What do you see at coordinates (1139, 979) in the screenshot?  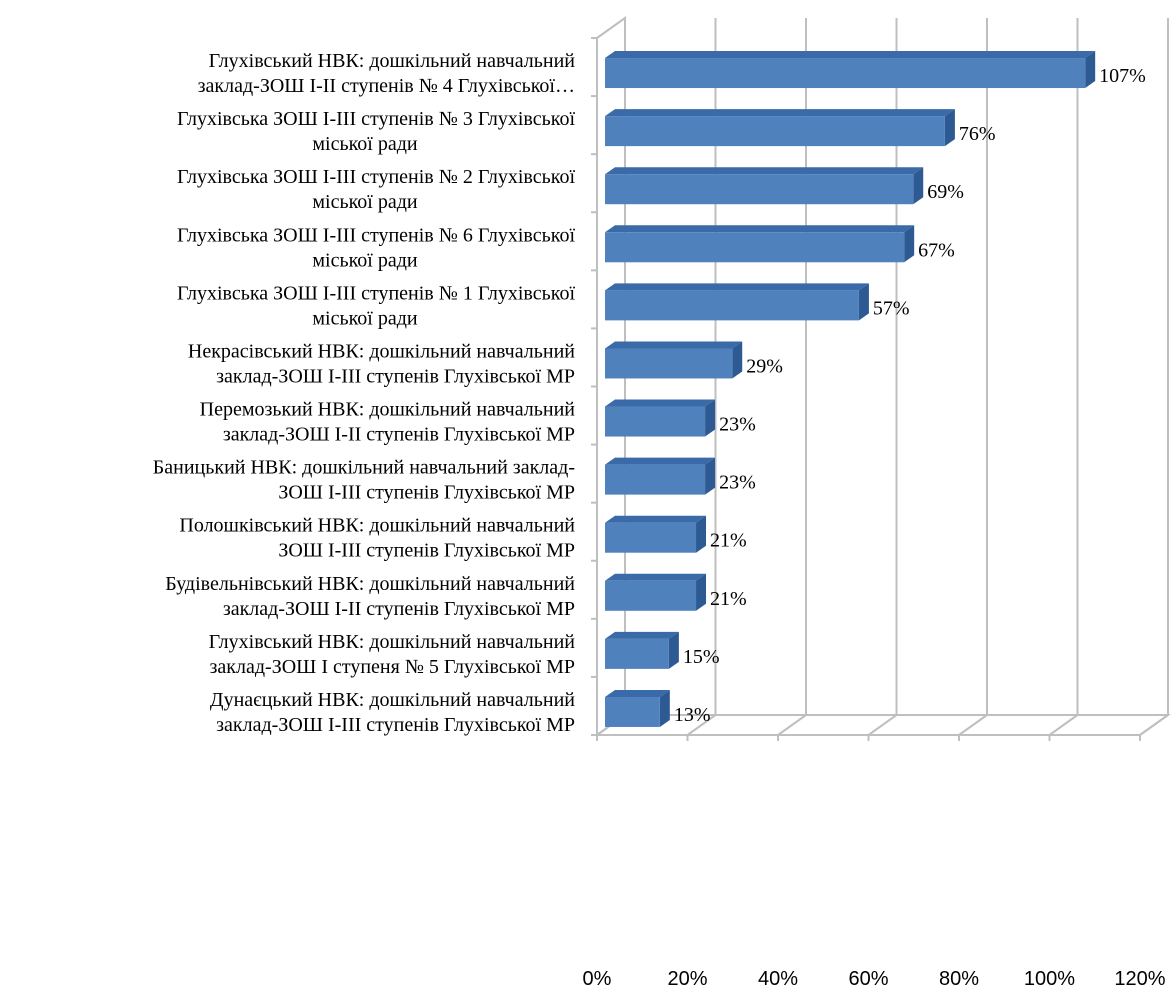 I see `x-tick-label: 120%` at bounding box center [1139, 979].